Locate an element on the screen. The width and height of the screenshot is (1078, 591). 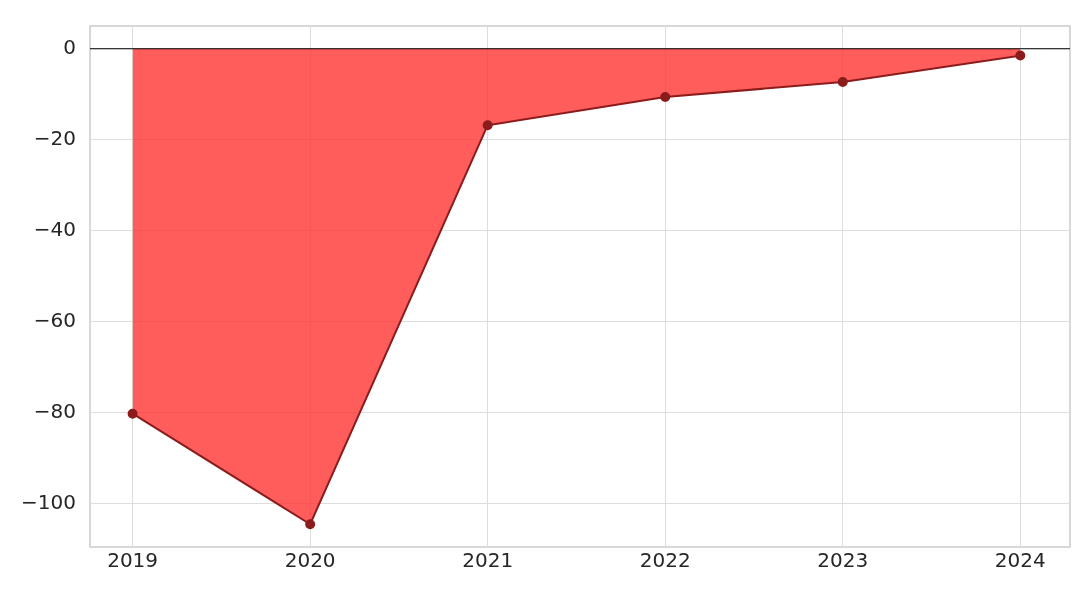
x-tick-label: 2024 is located at coordinates (1020, 560).